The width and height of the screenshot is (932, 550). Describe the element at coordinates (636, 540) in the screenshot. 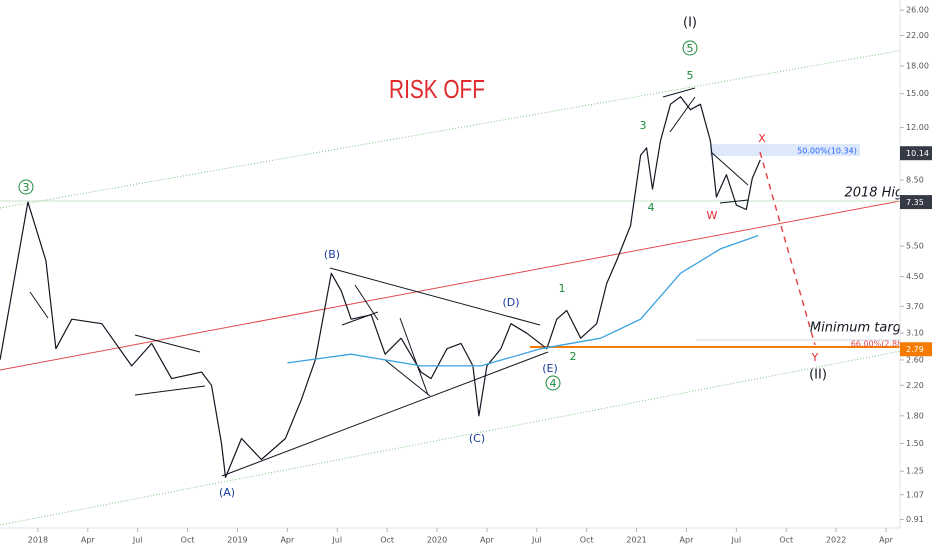

I see `x-tick-label: 2021` at that location.